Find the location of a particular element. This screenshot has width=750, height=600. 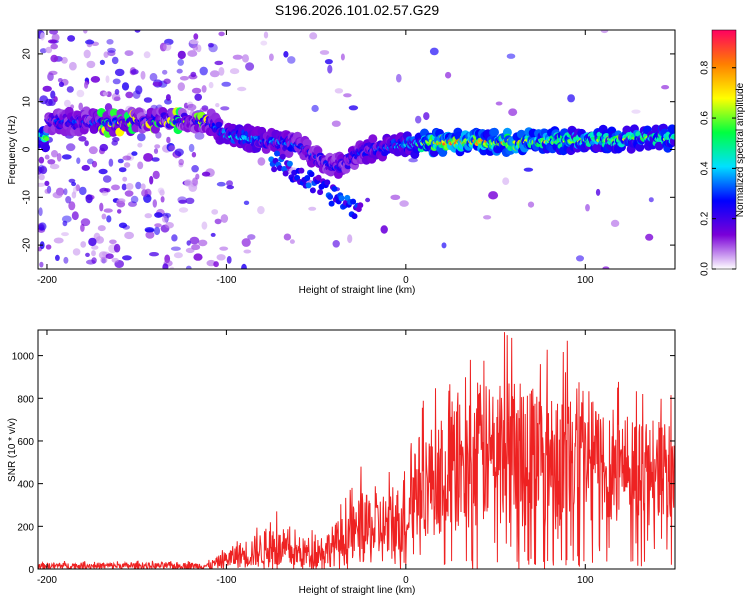

snr-ylabel: SNR (10 * v/v) is located at coordinates (12, 450).